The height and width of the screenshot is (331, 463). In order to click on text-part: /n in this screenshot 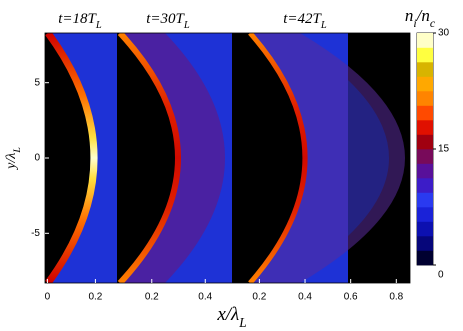, I will do `click(423, 15)`.